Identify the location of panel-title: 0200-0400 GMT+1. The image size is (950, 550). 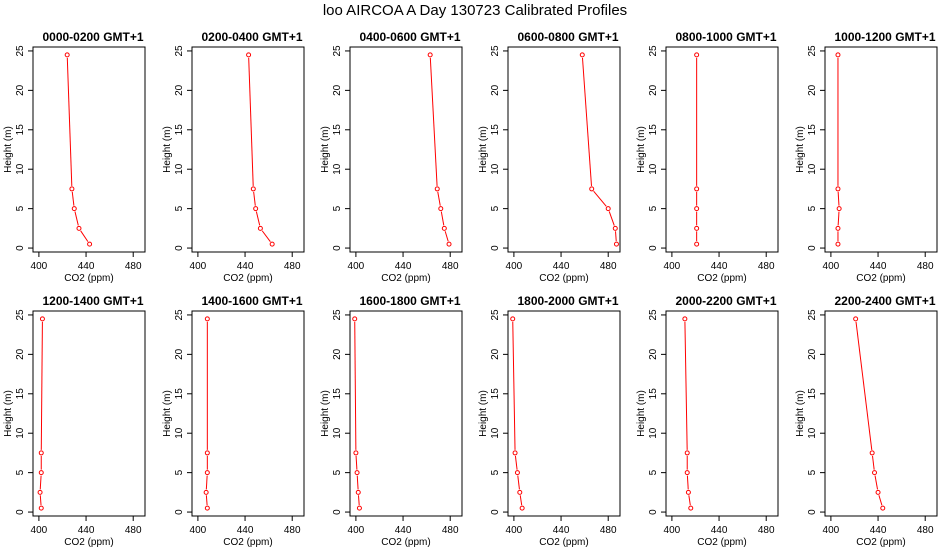
(251, 37).